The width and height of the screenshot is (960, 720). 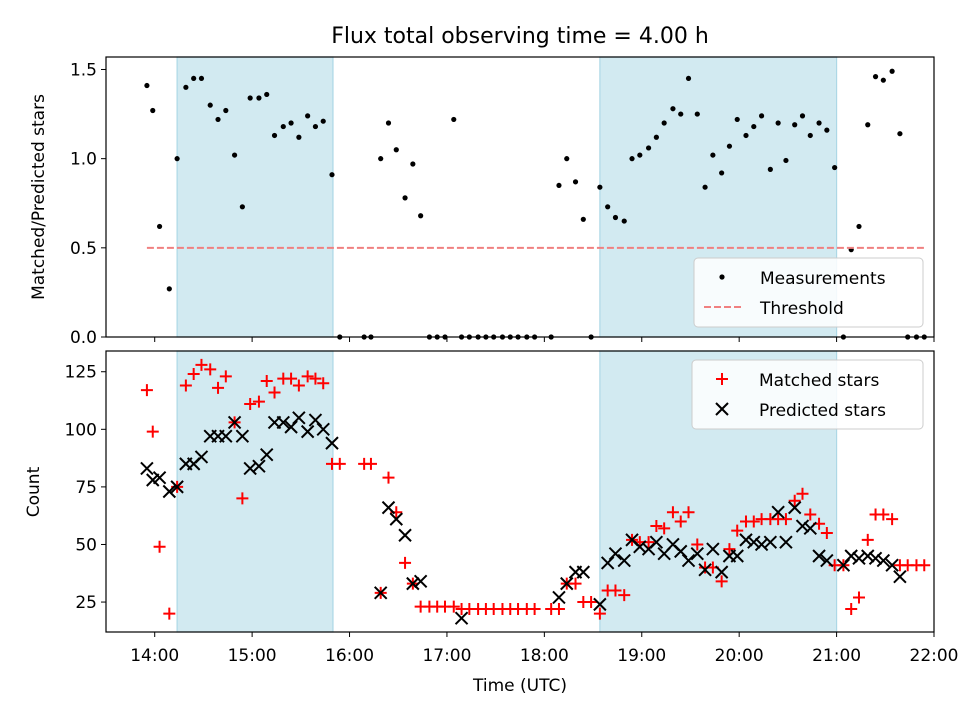 I want to click on x-tick-label: 17:00, so click(x=446, y=656).